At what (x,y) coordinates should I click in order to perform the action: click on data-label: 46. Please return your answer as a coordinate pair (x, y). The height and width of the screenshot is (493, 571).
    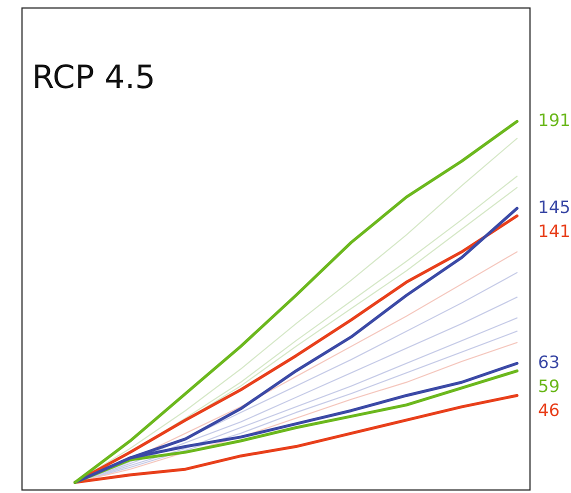
    Looking at the image, I should click on (549, 411).